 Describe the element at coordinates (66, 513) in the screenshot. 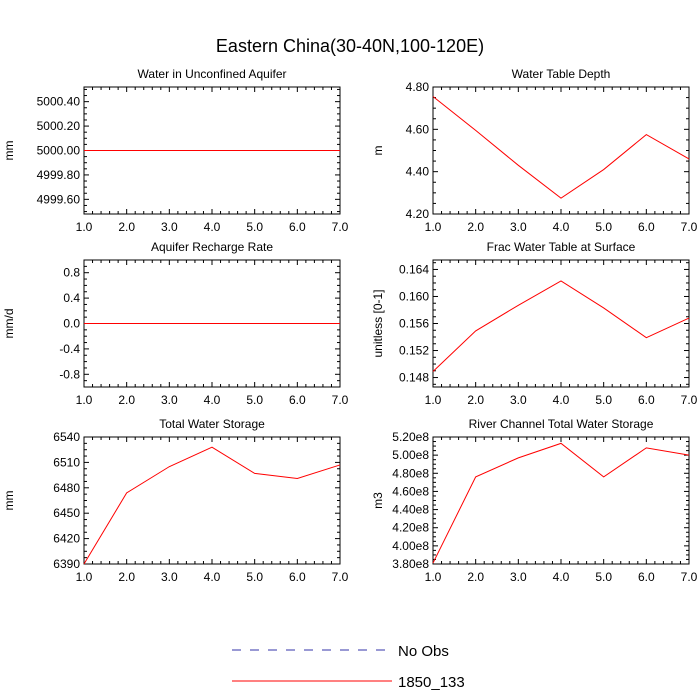

I see `y-tick-label: 6450` at that location.